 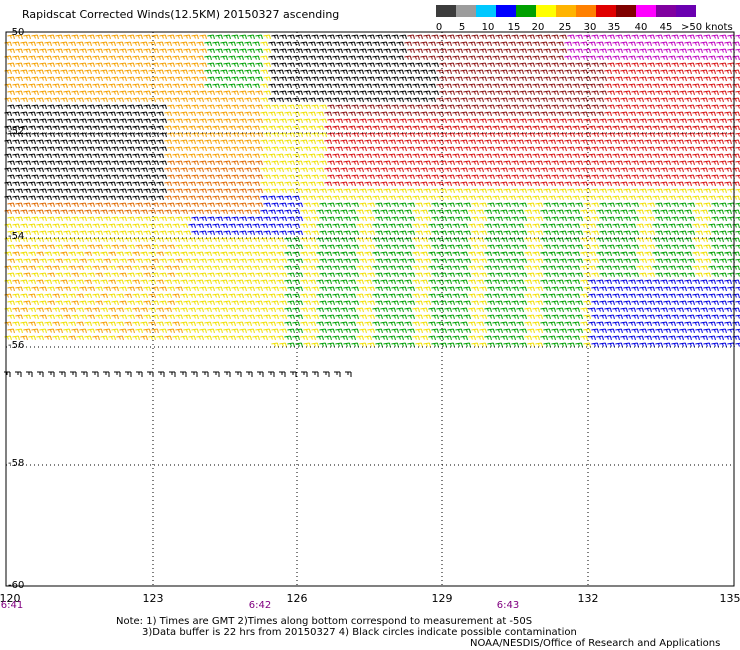 I want to click on legend-label: 15, so click(x=514, y=27).